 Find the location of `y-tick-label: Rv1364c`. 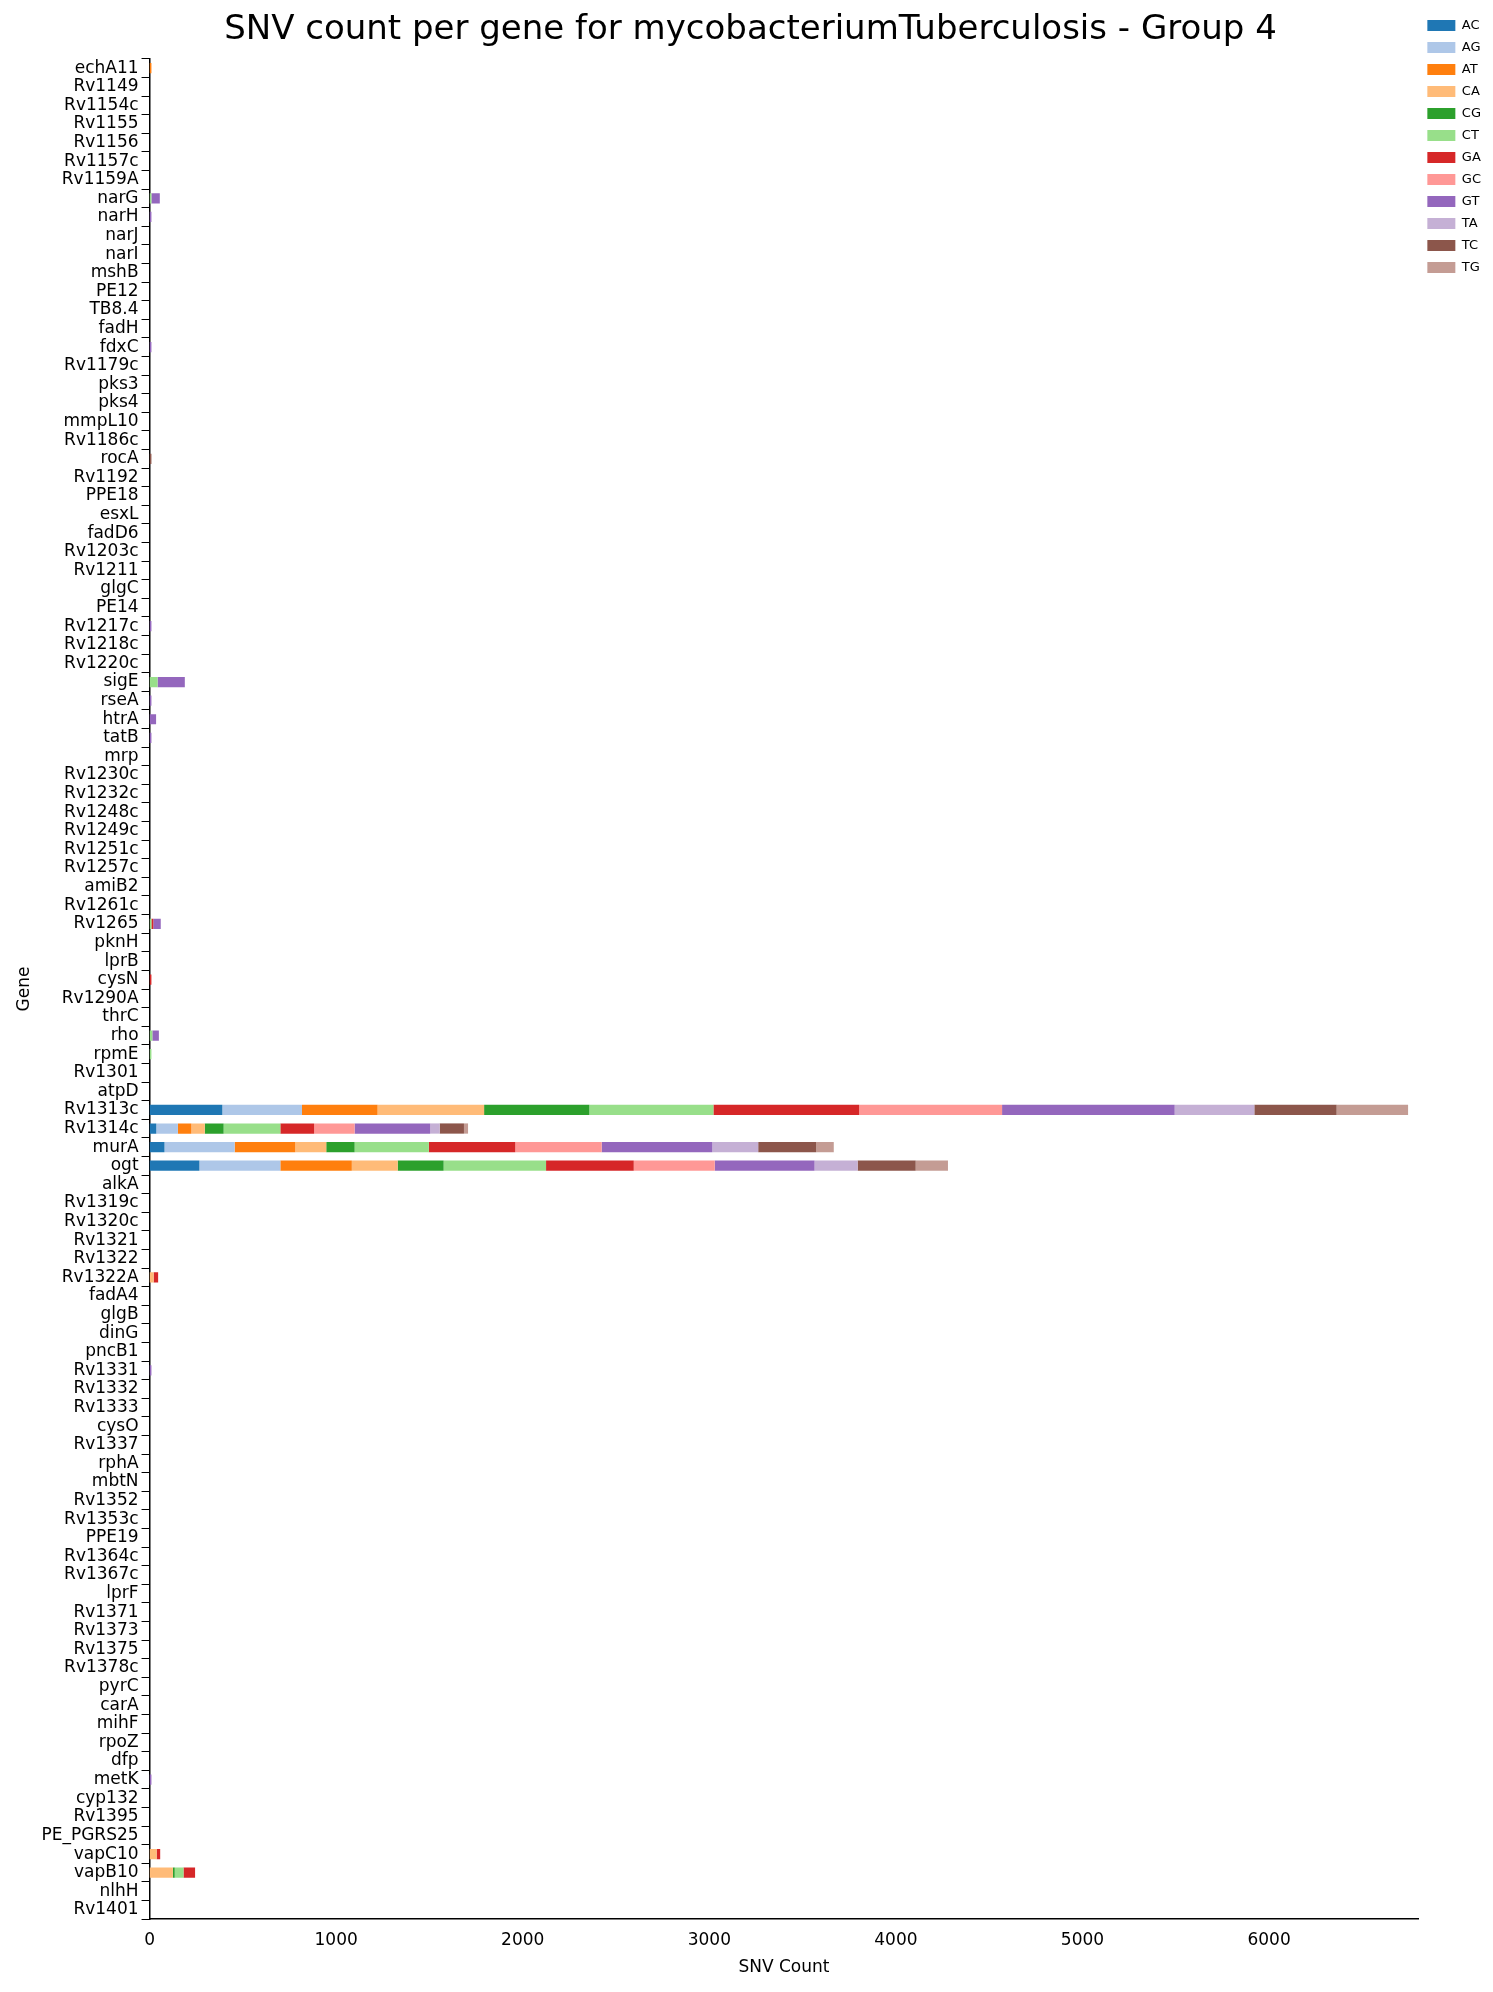

y-tick-label: Rv1364c is located at coordinates (101, 1554).